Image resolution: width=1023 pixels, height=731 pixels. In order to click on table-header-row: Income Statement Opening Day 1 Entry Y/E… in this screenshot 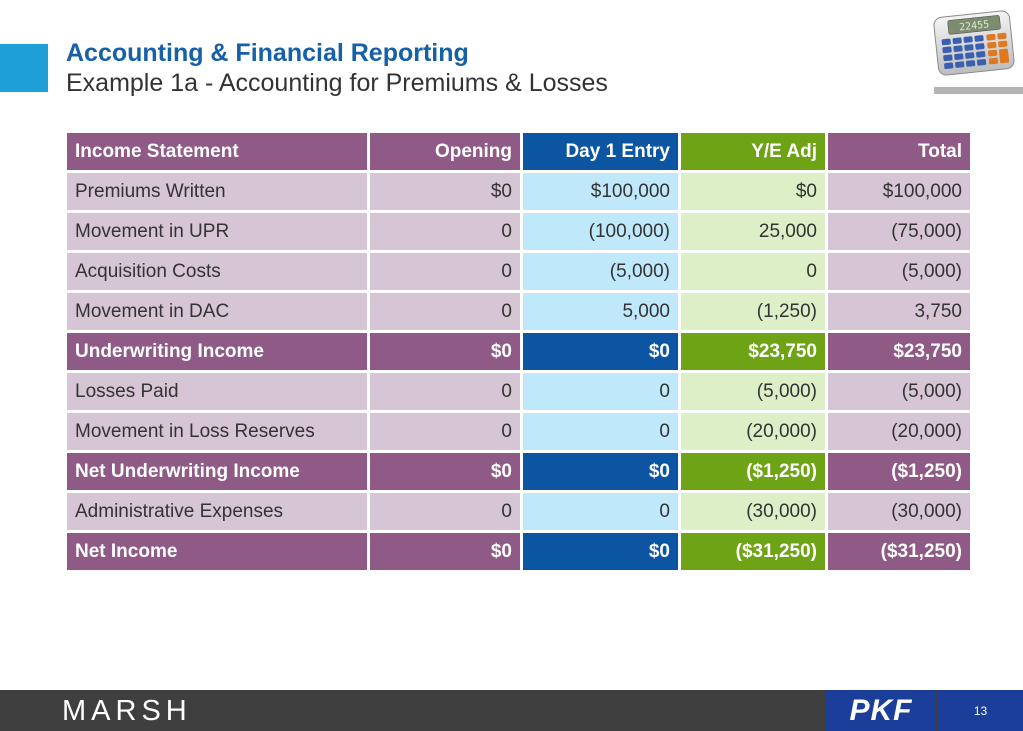, I will do `click(518, 151)`.